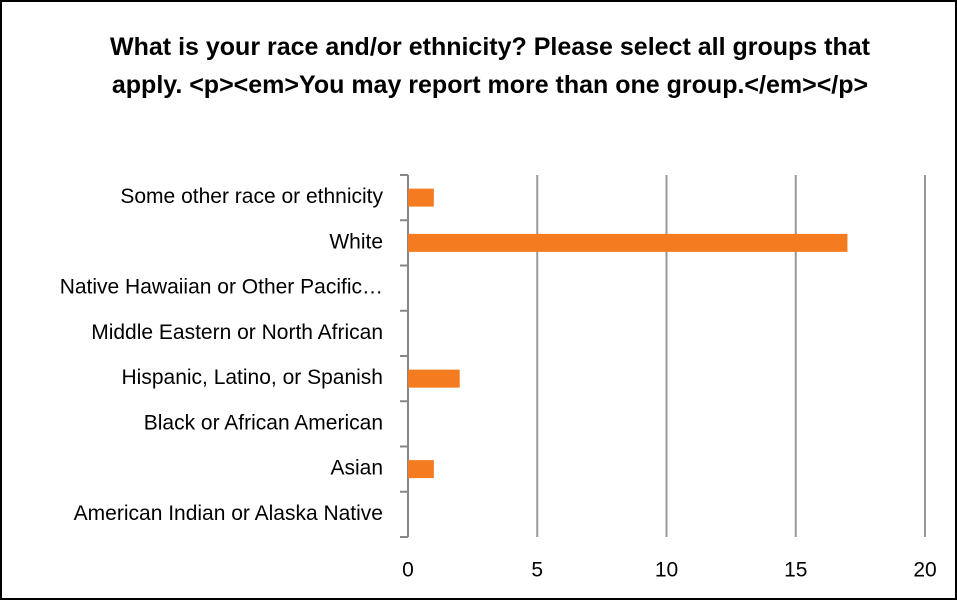 This screenshot has width=957, height=600. What do you see at coordinates (408, 570) in the screenshot?
I see `x-tick-label: 0` at bounding box center [408, 570].